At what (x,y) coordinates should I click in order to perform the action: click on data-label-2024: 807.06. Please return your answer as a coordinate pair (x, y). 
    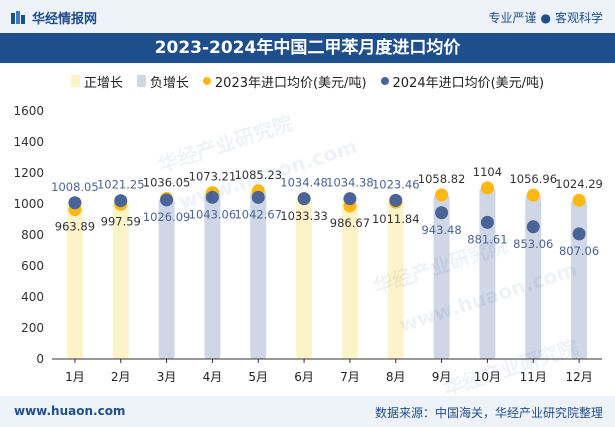
    Looking at the image, I should click on (579, 251).